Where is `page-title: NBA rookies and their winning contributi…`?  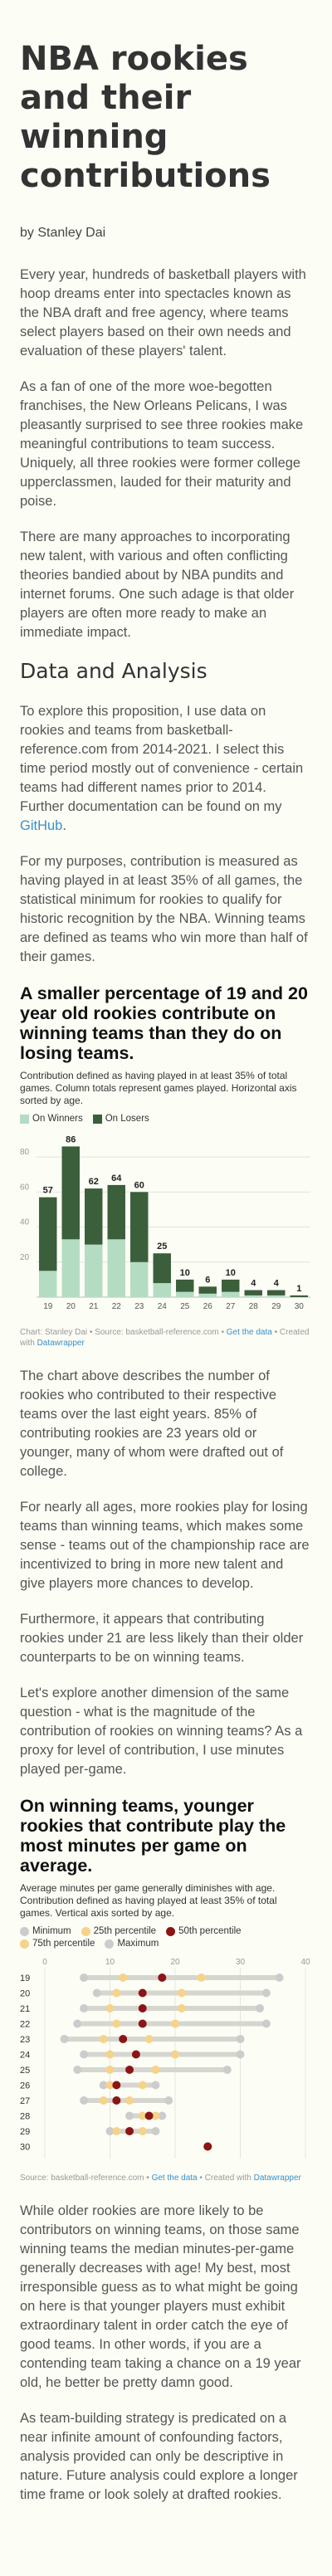 page-title: NBA rookies and their winning contributi… is located at coordinates (145, 118).